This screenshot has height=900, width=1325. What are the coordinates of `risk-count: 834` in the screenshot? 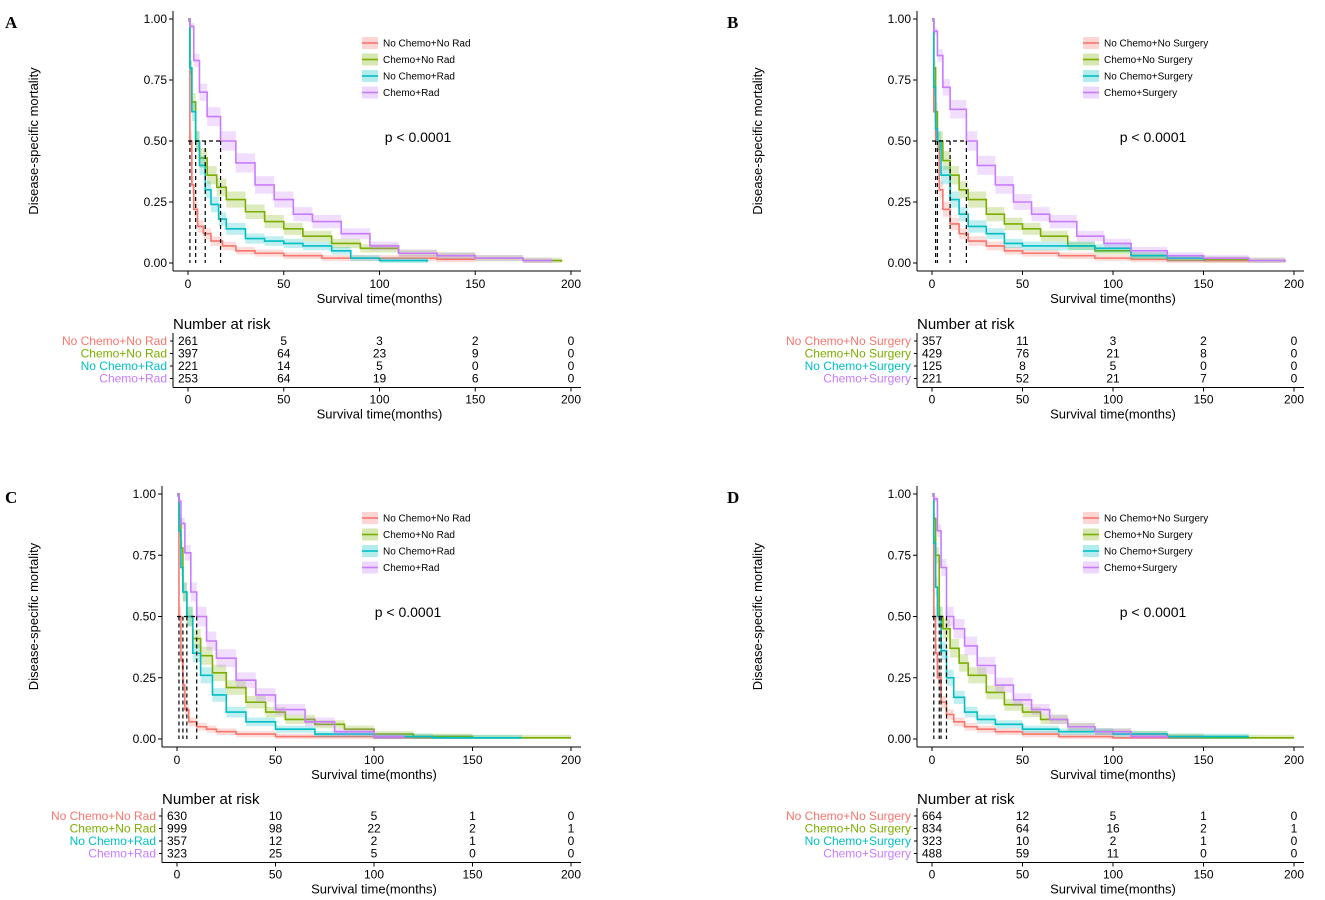 It's located at (932, 829).